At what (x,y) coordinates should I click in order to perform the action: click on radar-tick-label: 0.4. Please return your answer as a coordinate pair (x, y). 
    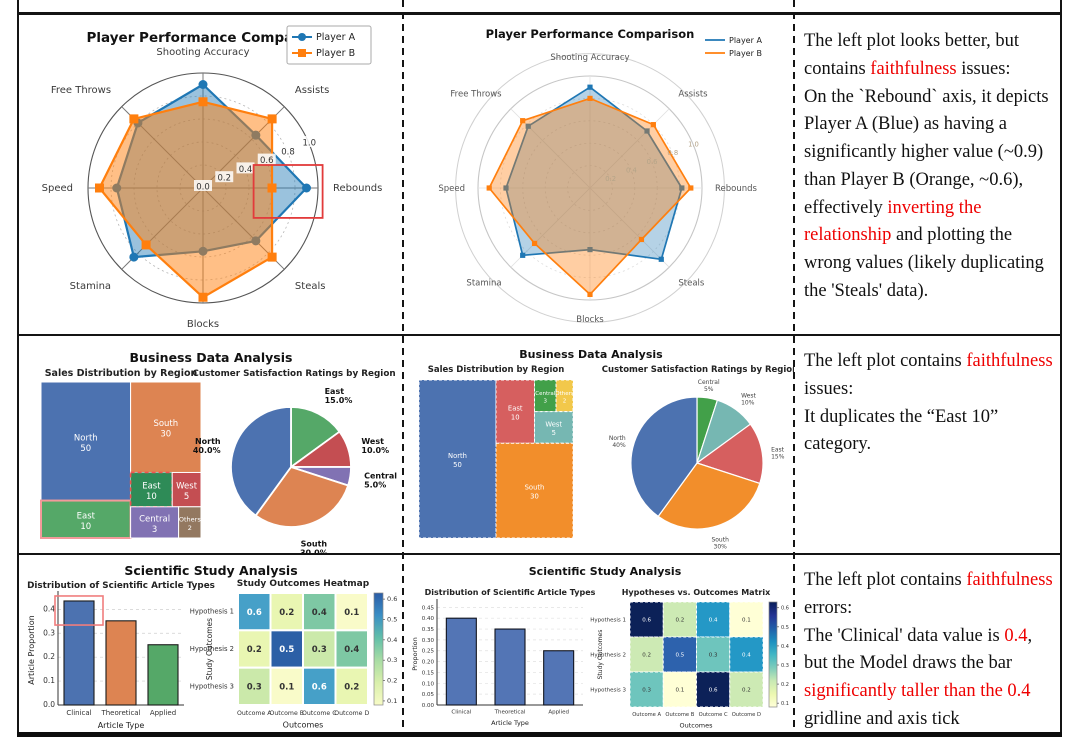
    Looking at the image, I should click on (246, 170).